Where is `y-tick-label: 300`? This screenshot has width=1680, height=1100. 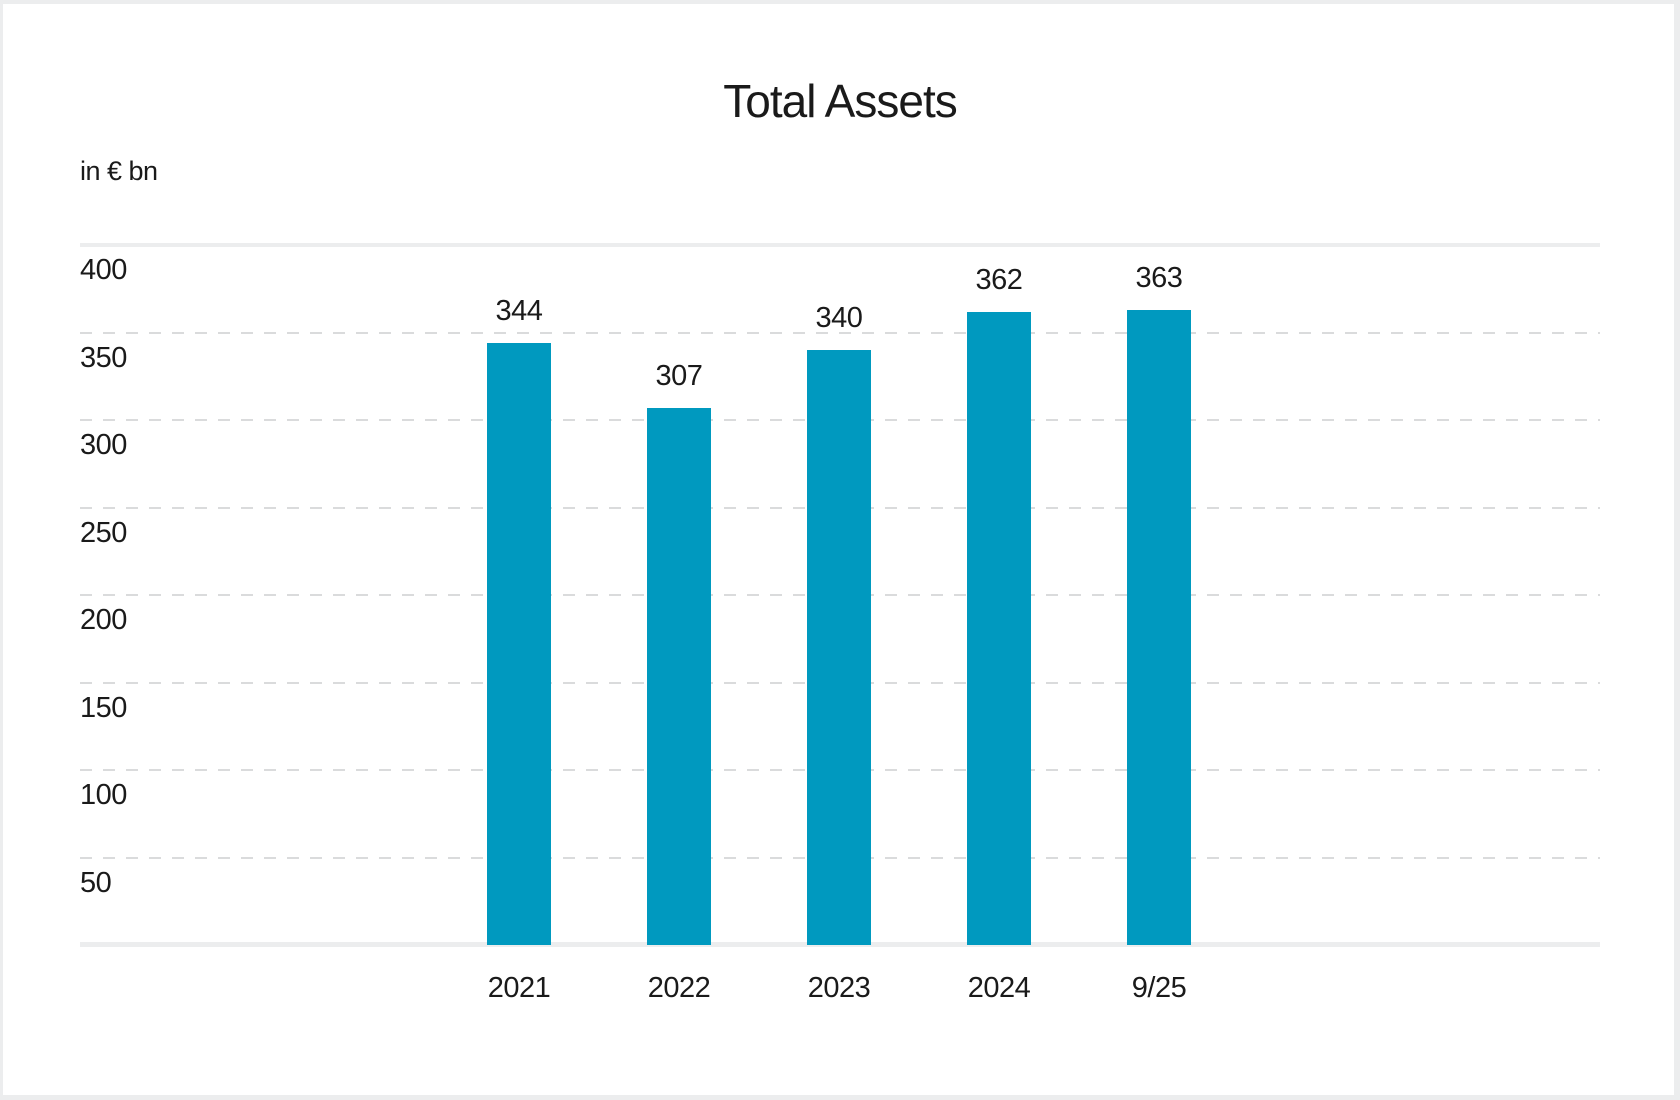 y-tick-label: 300 is located at coordinates (103, 445).